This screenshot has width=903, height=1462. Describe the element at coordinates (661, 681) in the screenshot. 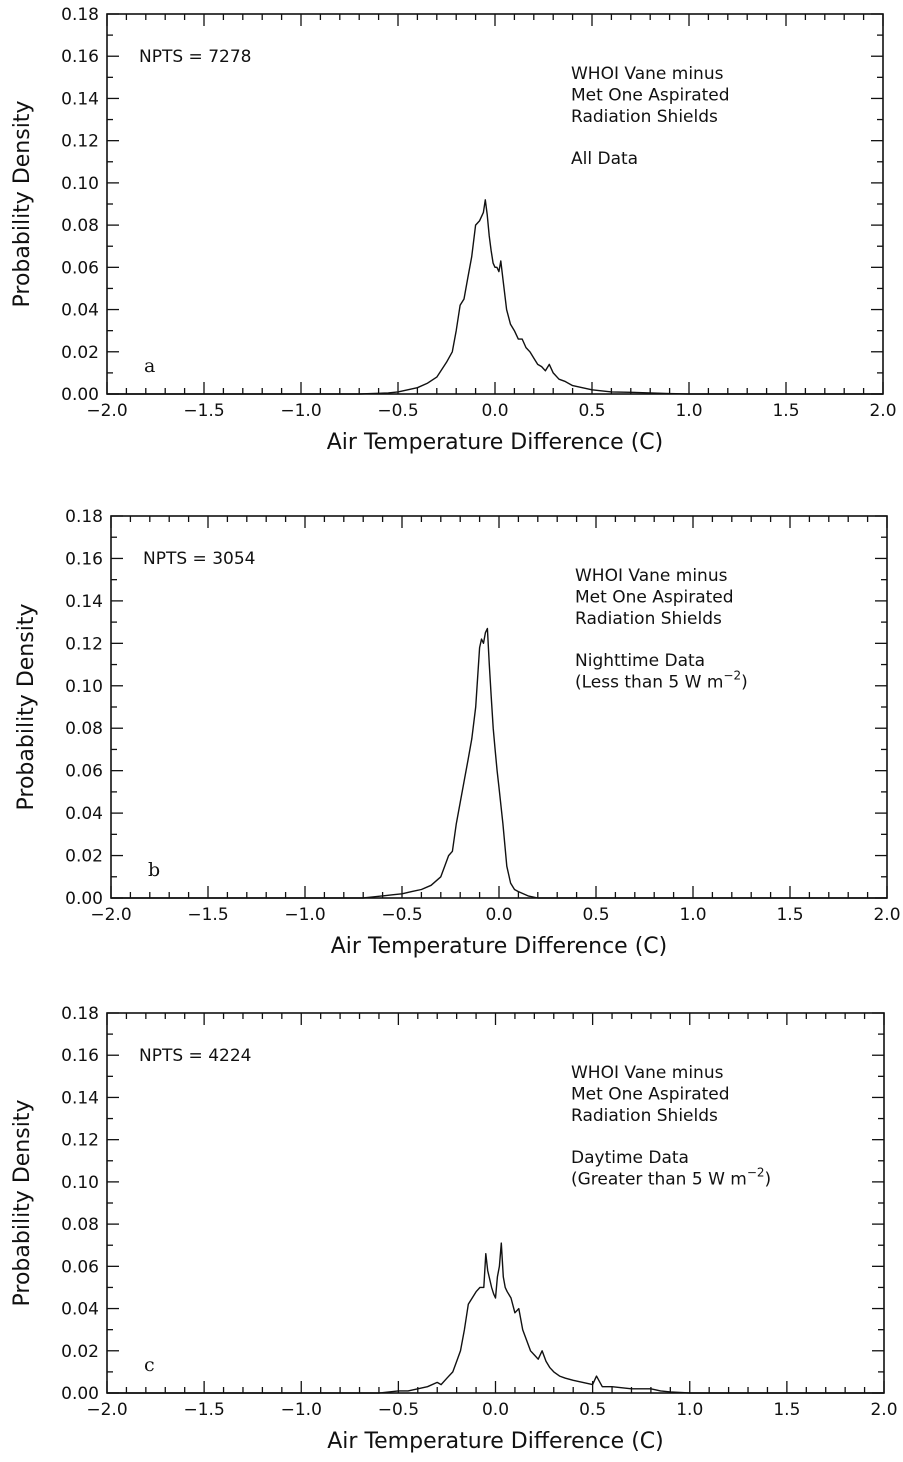

I see `condition-line: (Less than 5 W m−2)` at that location.